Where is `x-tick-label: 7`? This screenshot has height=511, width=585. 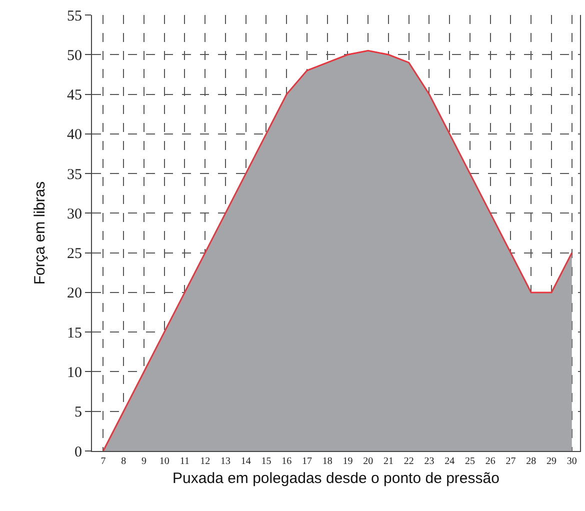
x-tick-label: 7 is located at coordinates (103, 461).